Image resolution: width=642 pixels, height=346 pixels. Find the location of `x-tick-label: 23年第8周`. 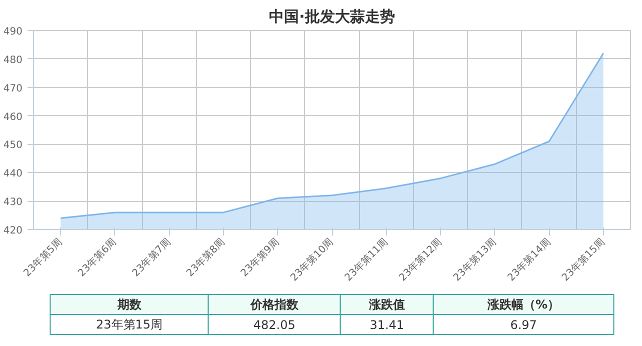

x-tick-label: 23年第8周 is located at coordinates (206, 258).